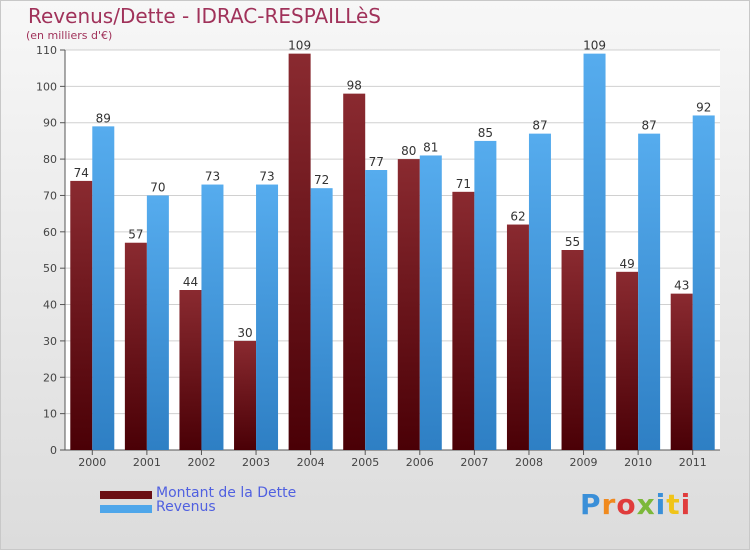 This screenshot has width=750, height=550. What do you see at coordinates (81, 173) in the screenshot?
I see `data-label-dette: 74` at bounding box center [81, 173].